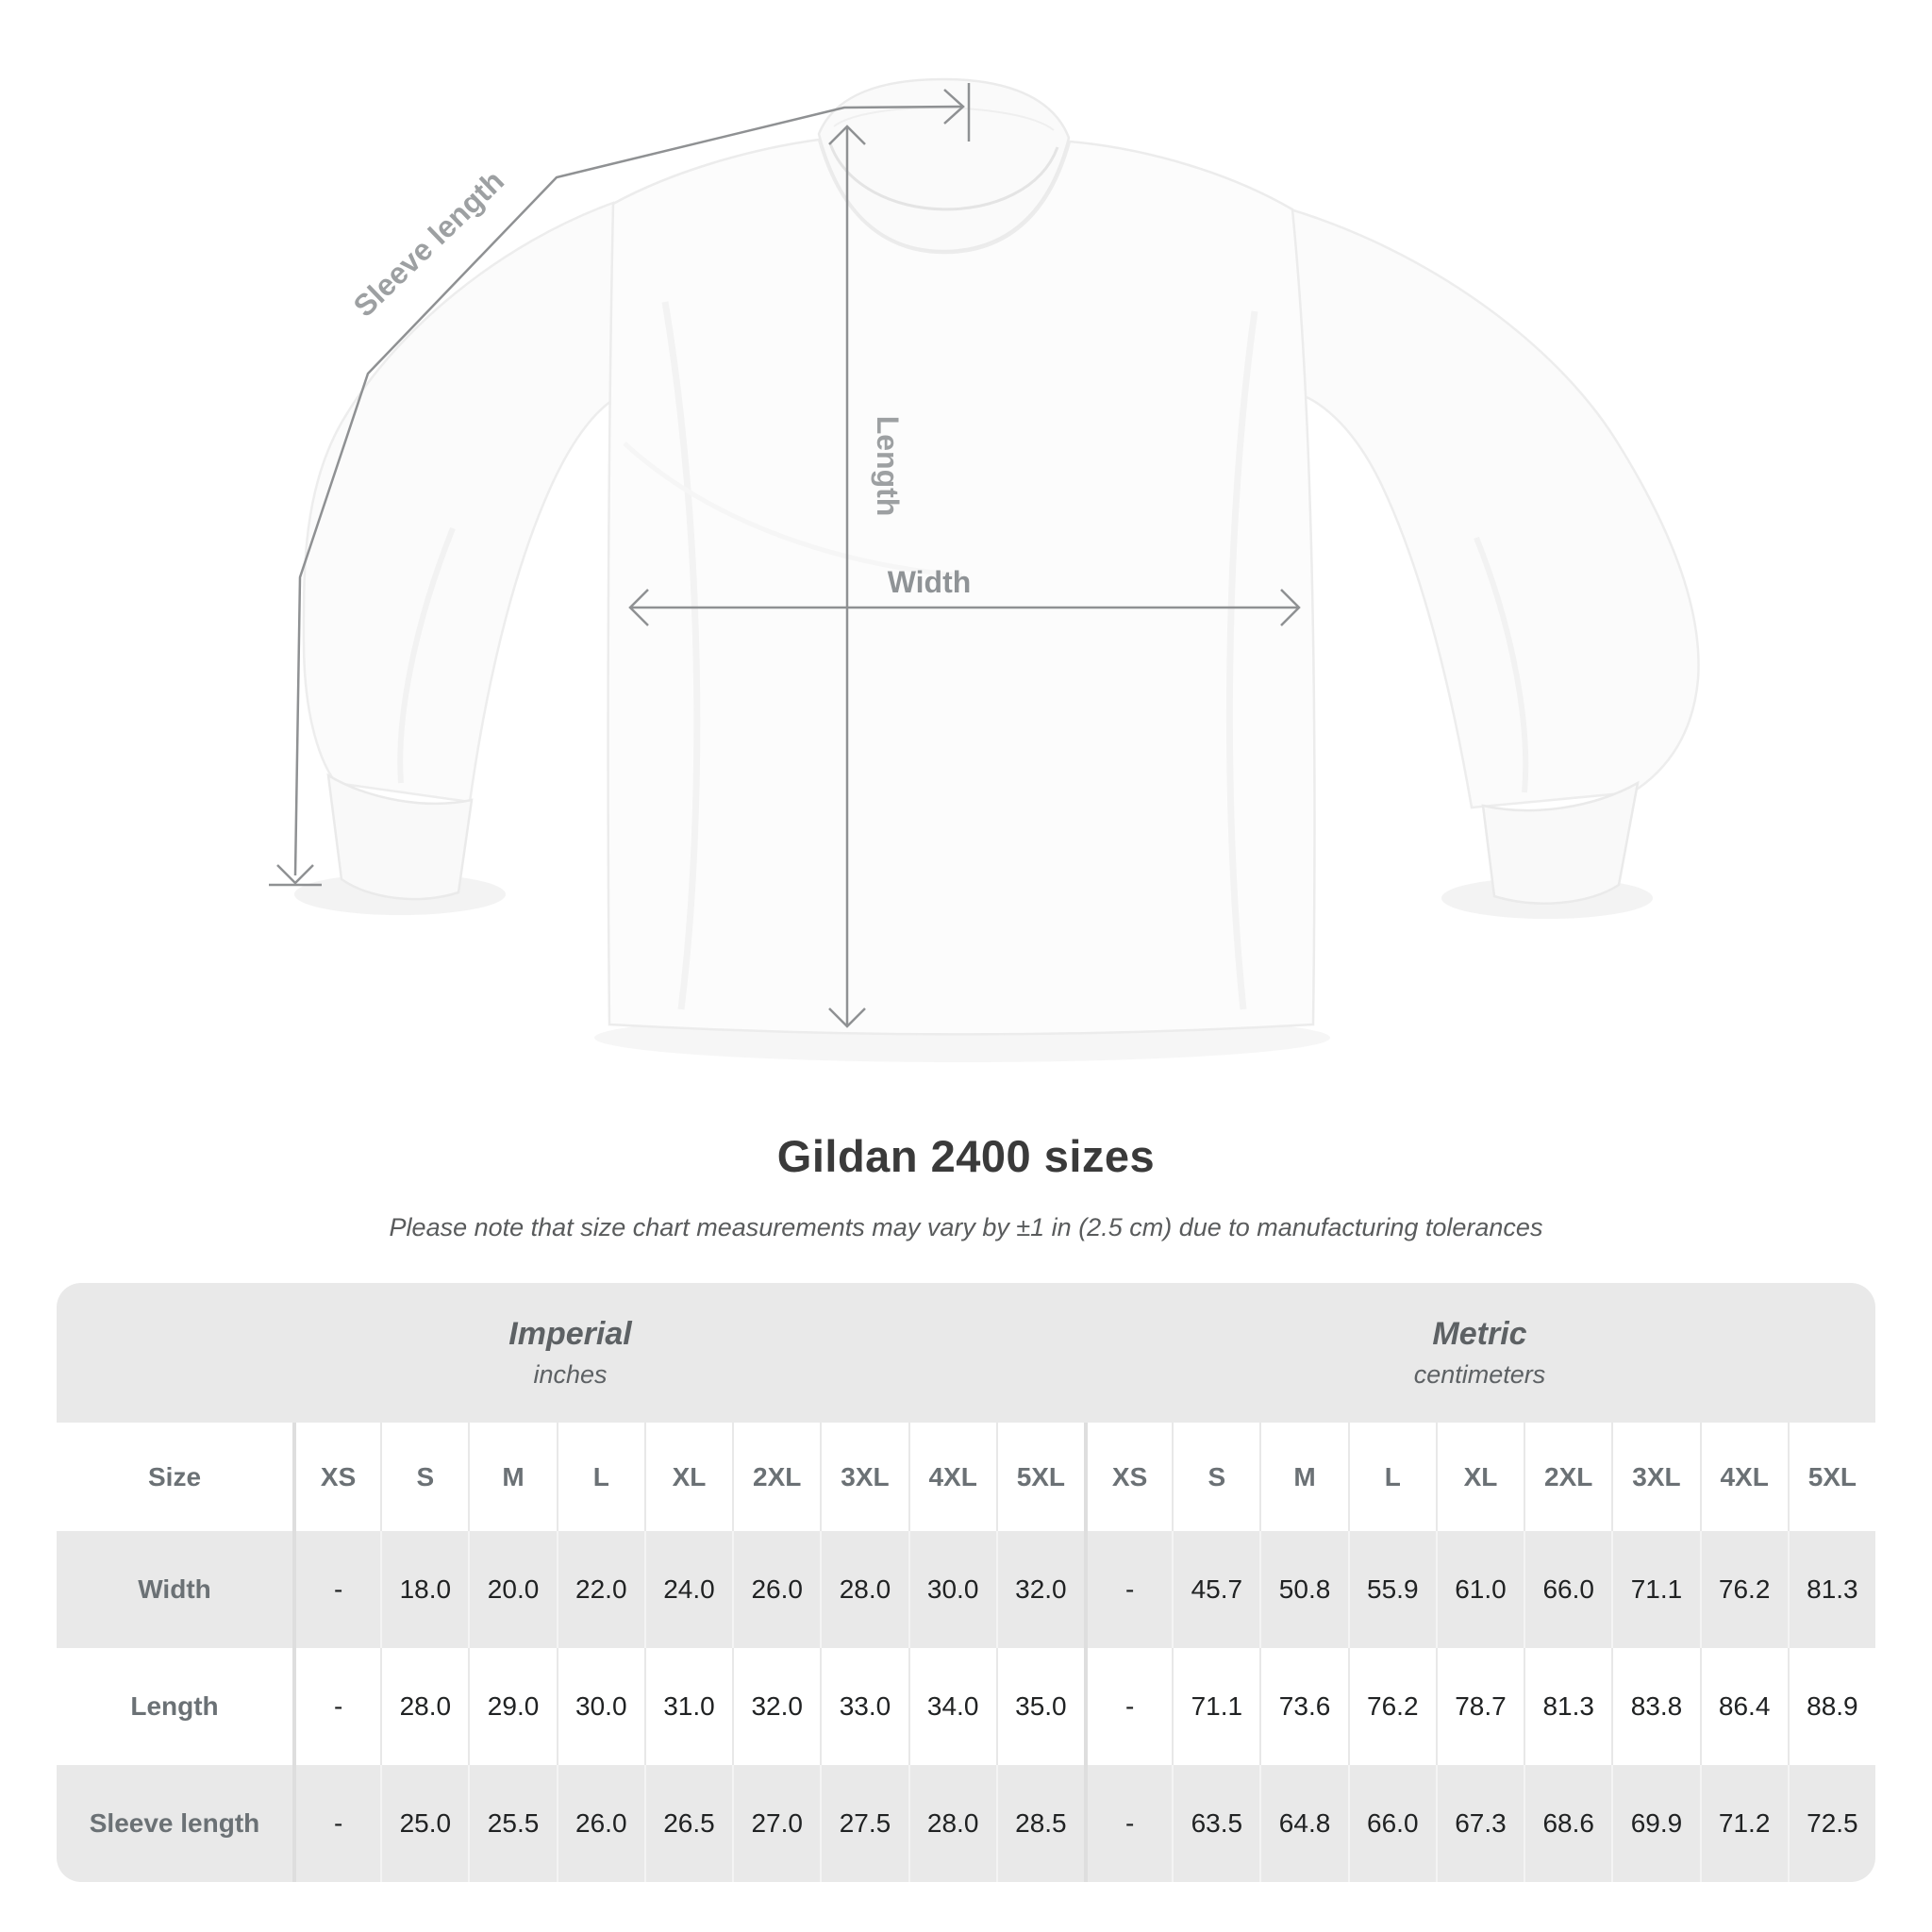 This screenshot has height=1932, width=1932. What do you see at coordinates (638, 607) in the screenshot?
I see `width-arrowhead-left` at bounding box center [638, 607].